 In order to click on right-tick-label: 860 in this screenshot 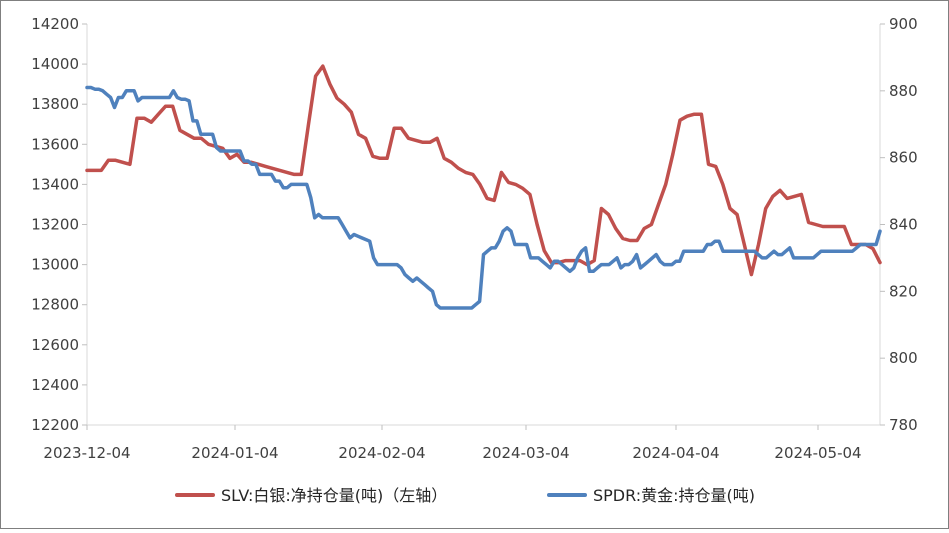, I will do `click(903, 158)`.